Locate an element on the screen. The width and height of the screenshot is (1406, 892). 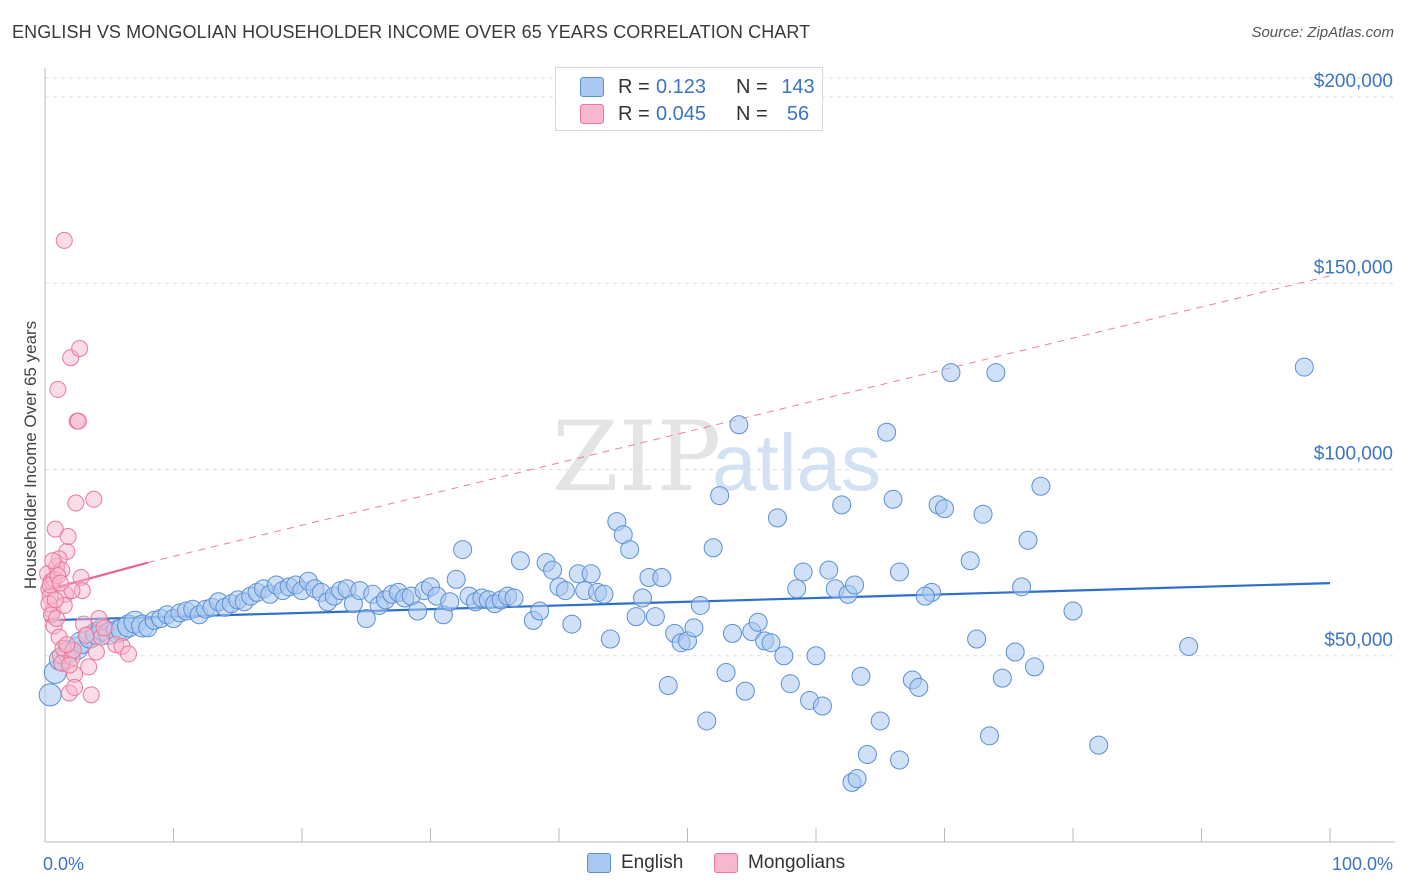
legend-mongolians: Mongolians is located at coordinates (779, 863).